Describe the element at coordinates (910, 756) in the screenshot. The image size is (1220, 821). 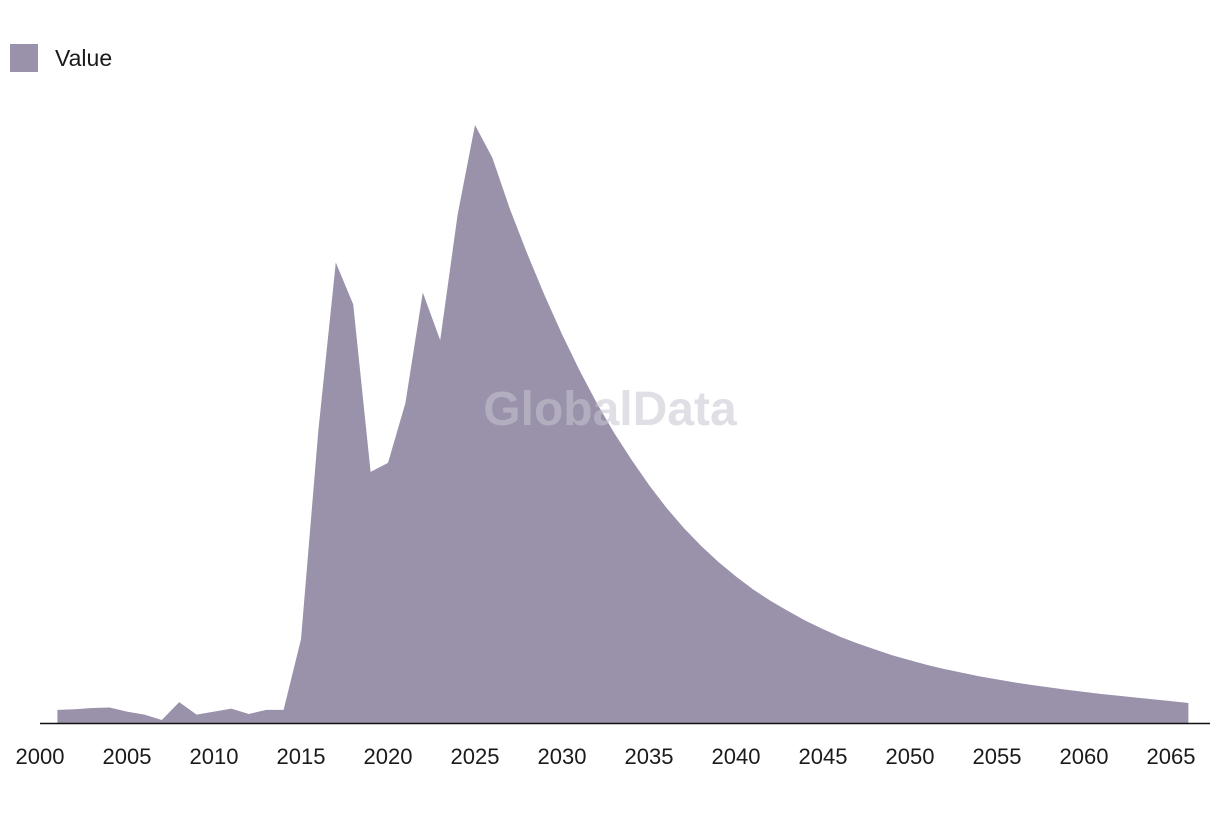
I see `x-tick-label: 2050` at that location.